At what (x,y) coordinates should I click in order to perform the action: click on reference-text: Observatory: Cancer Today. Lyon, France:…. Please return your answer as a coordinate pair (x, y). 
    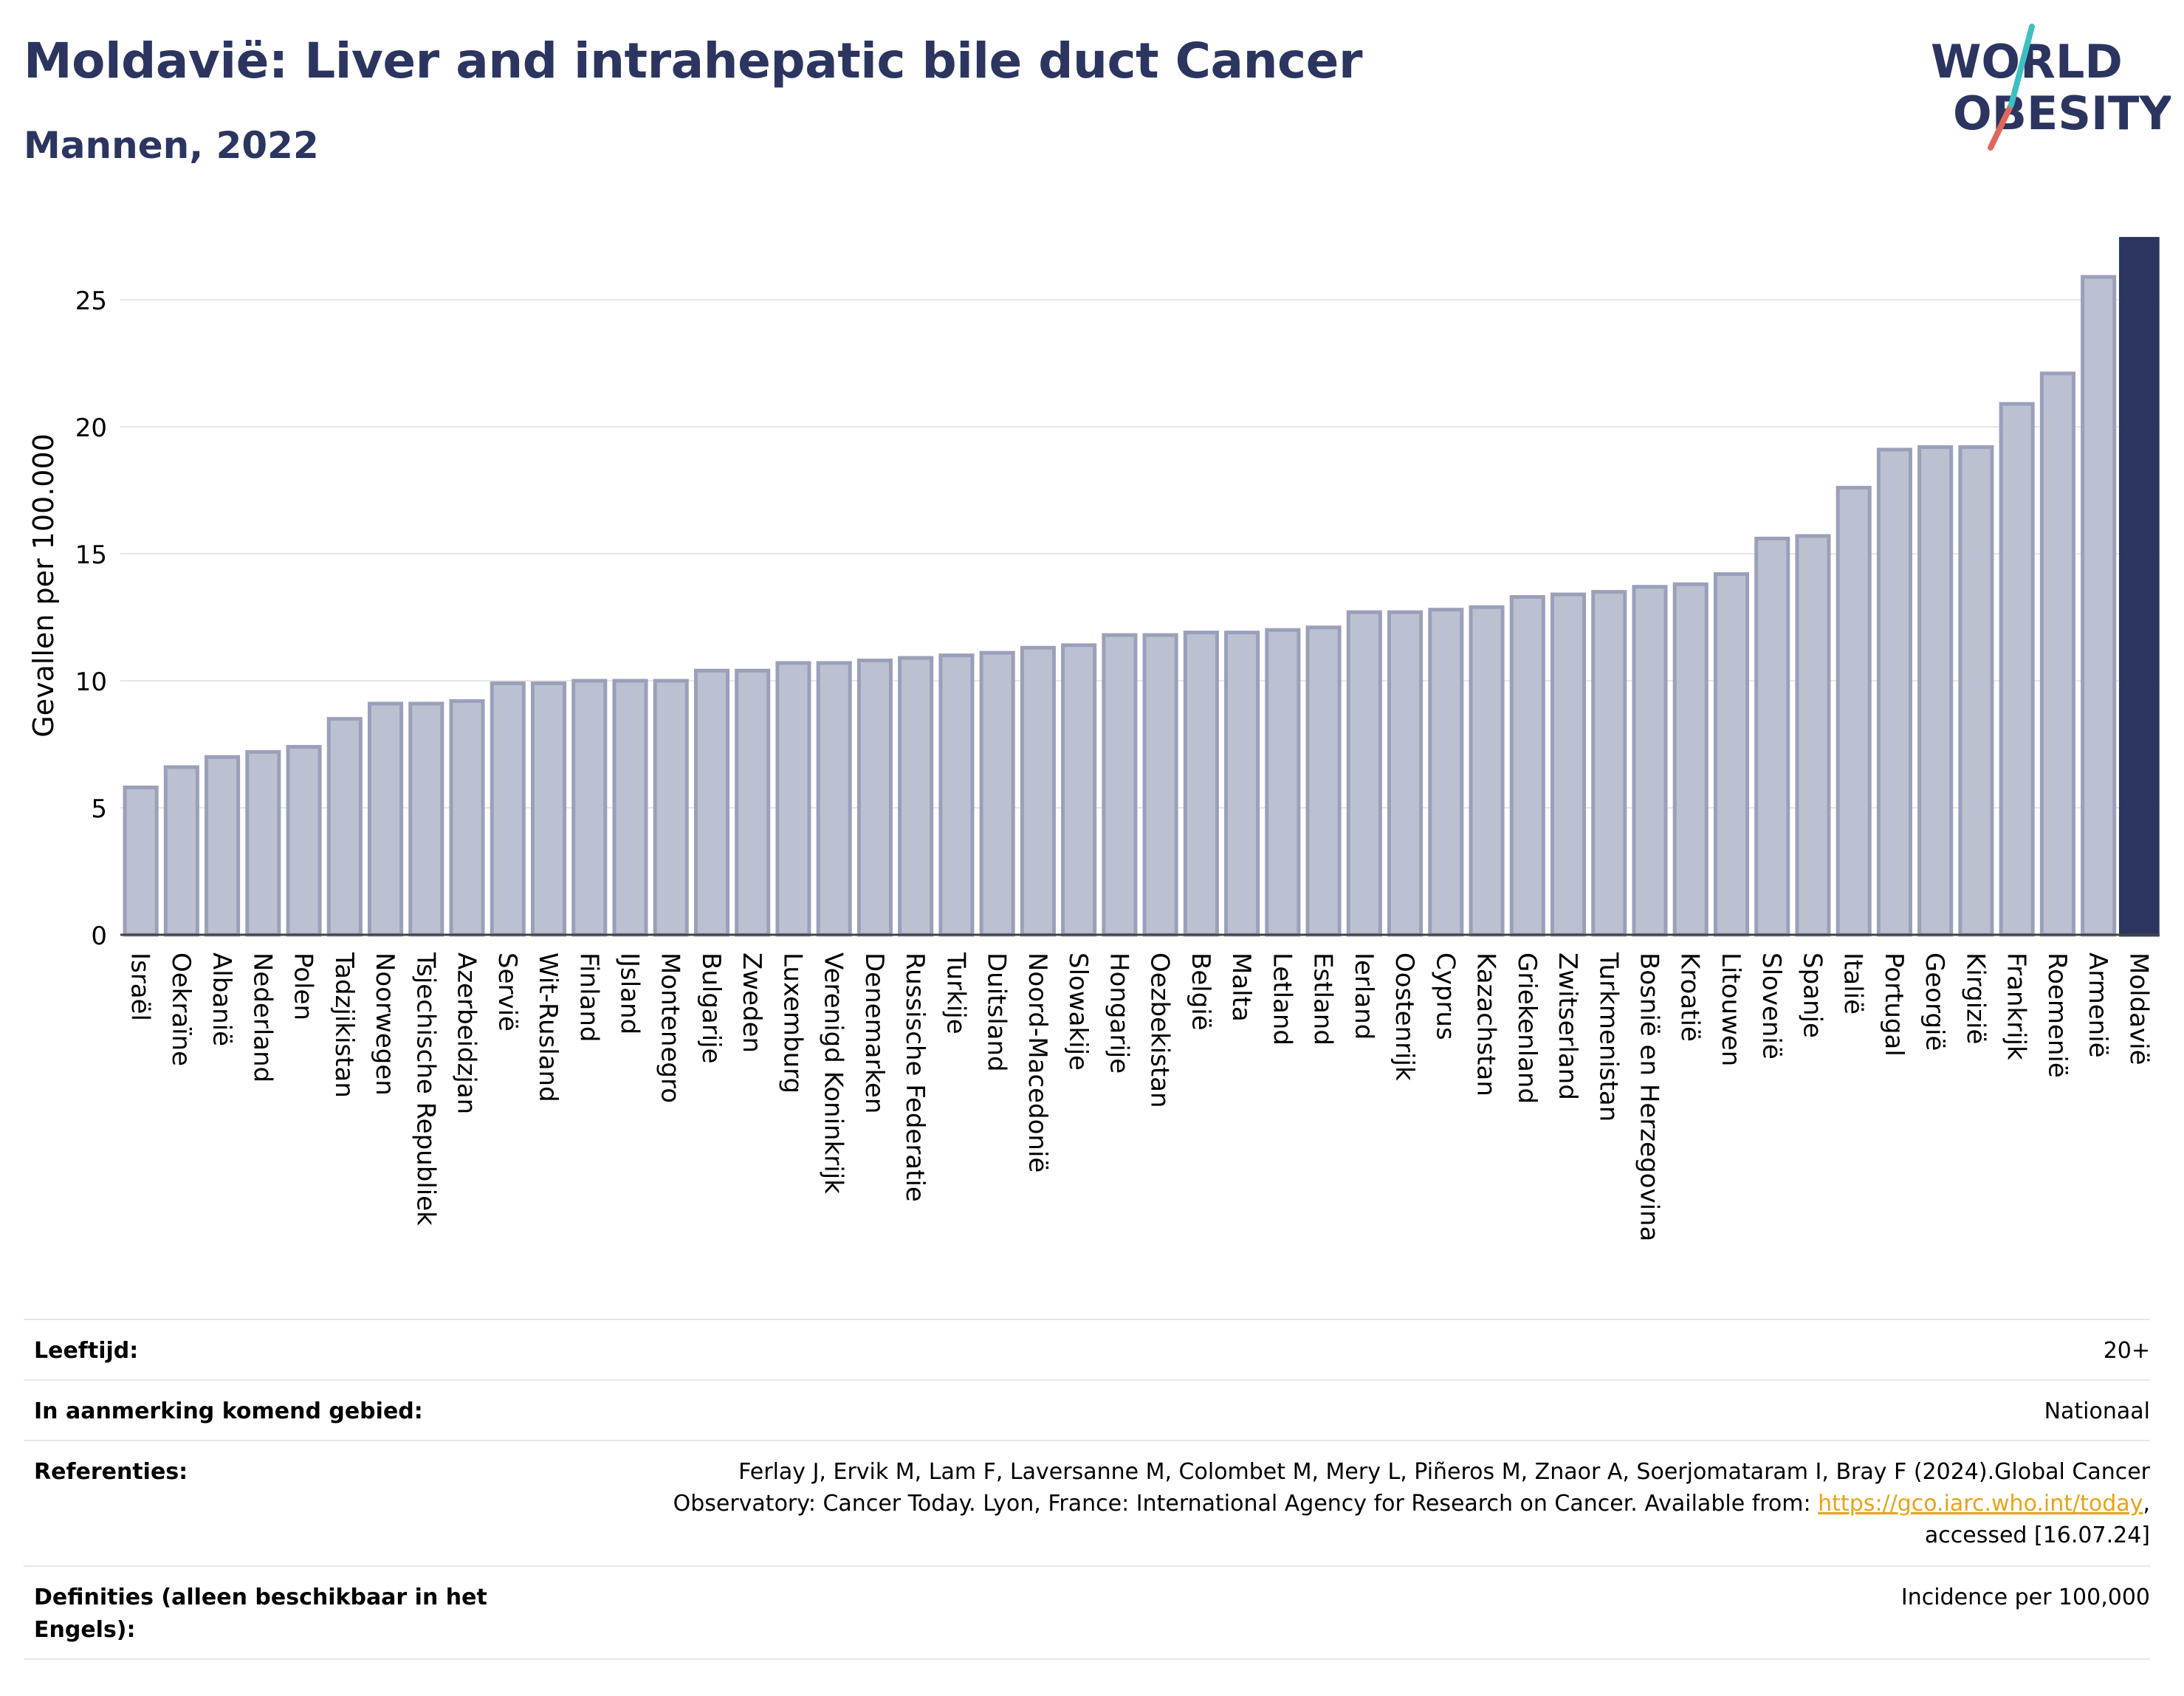
    Looking at the image, I should click on (1246, 1504).